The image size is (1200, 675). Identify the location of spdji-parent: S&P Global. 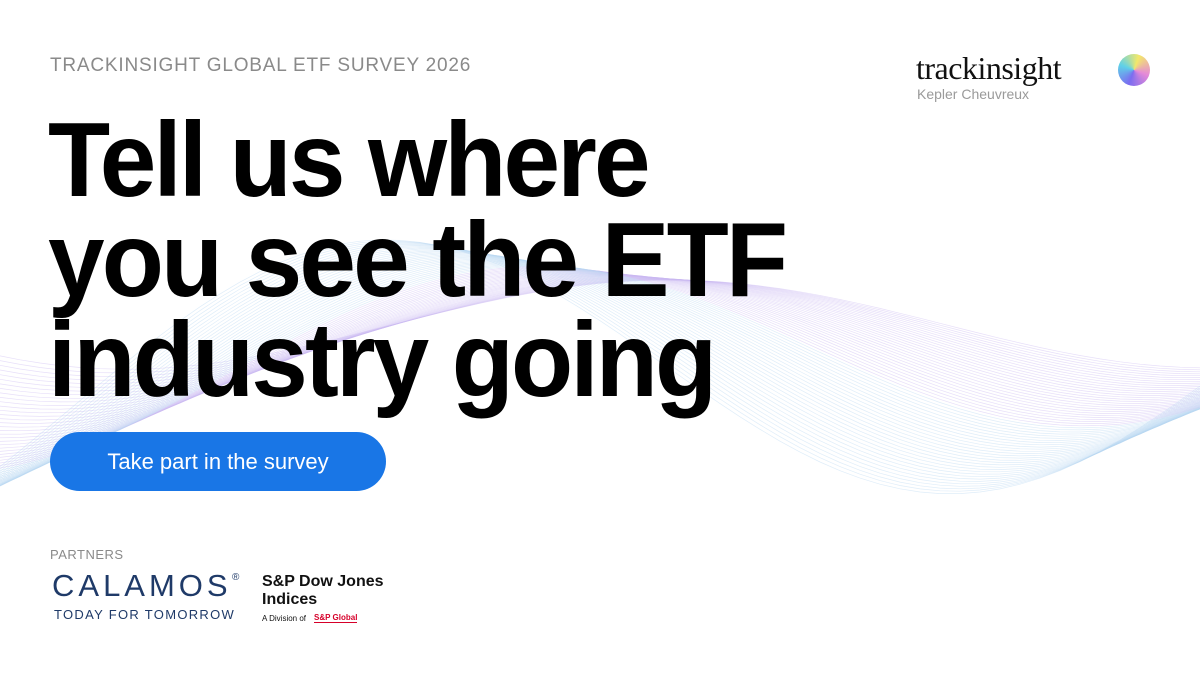
(336, 618).